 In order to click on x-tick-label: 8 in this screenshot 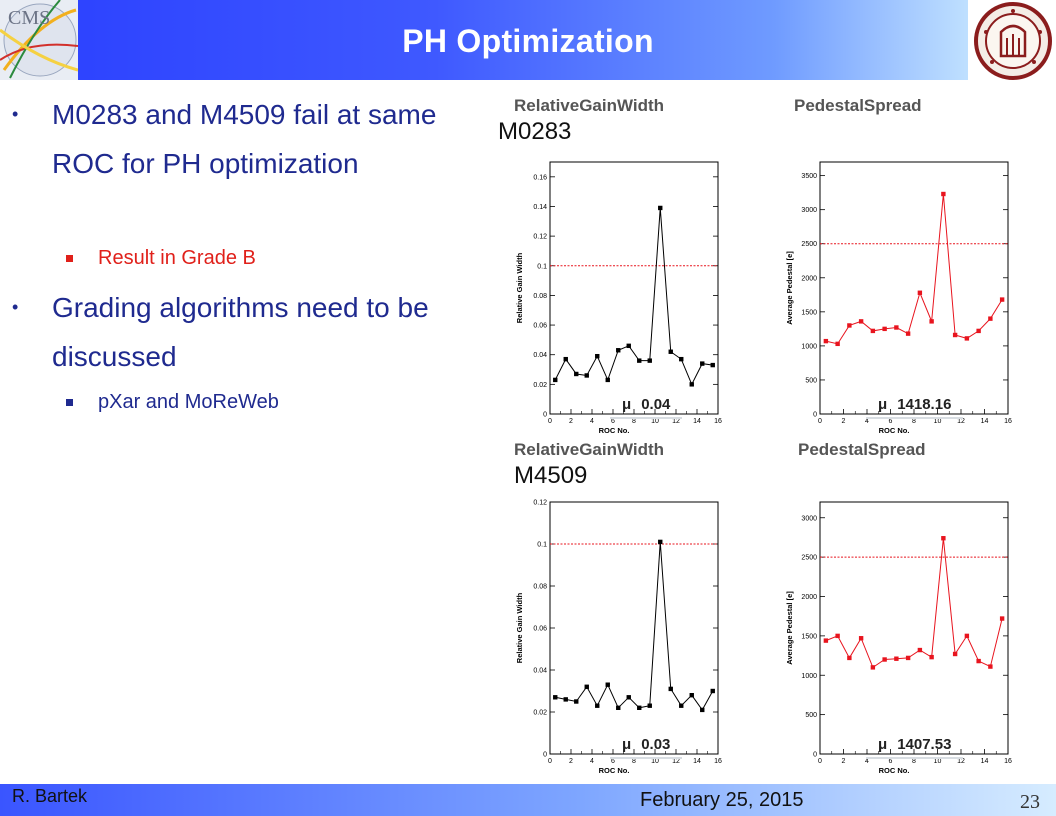, I will do `click(914, 421)`.